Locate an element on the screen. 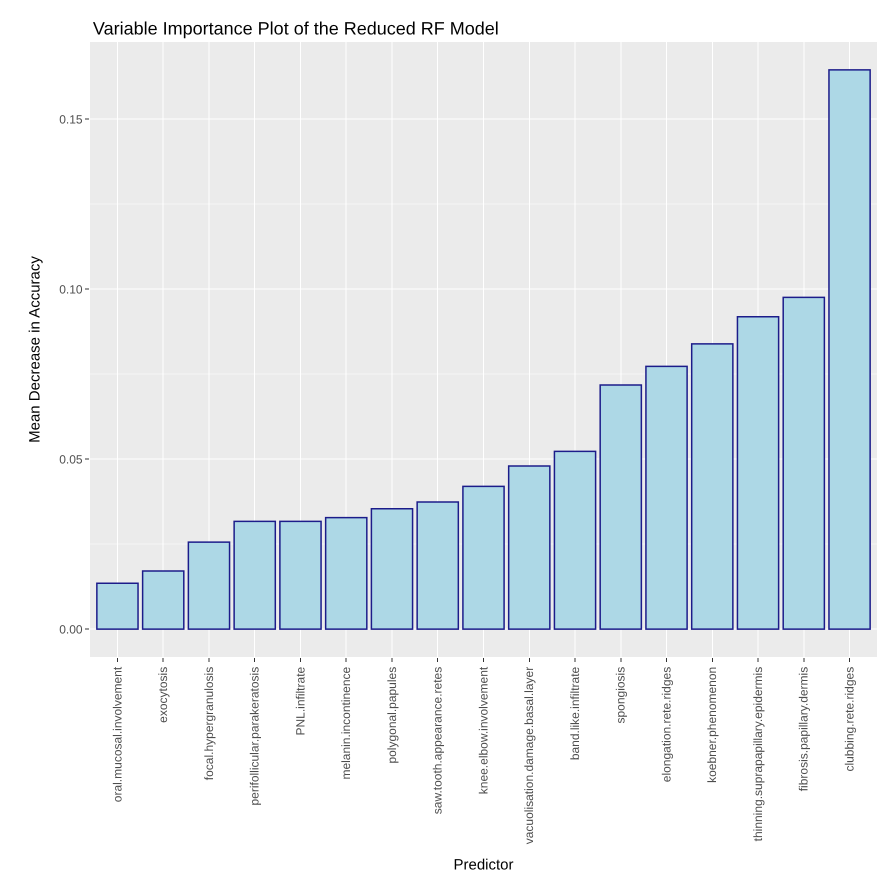  x-tick-label: PNL.infiltrate is located at coordinates (300, 701).